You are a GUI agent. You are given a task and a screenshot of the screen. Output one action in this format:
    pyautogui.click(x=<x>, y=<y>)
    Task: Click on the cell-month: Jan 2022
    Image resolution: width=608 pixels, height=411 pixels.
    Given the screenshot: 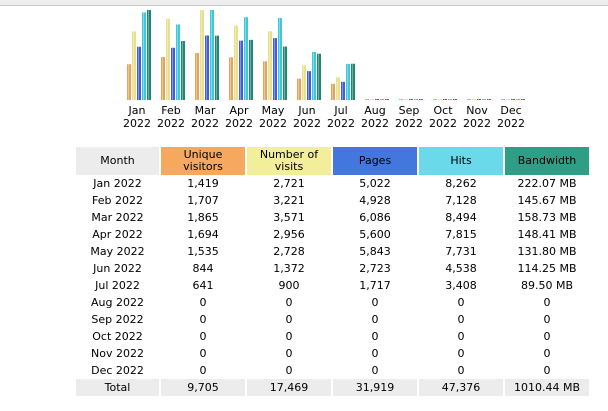 What is the action you would take?
    pyautogui.click(x=117, y=183)
    